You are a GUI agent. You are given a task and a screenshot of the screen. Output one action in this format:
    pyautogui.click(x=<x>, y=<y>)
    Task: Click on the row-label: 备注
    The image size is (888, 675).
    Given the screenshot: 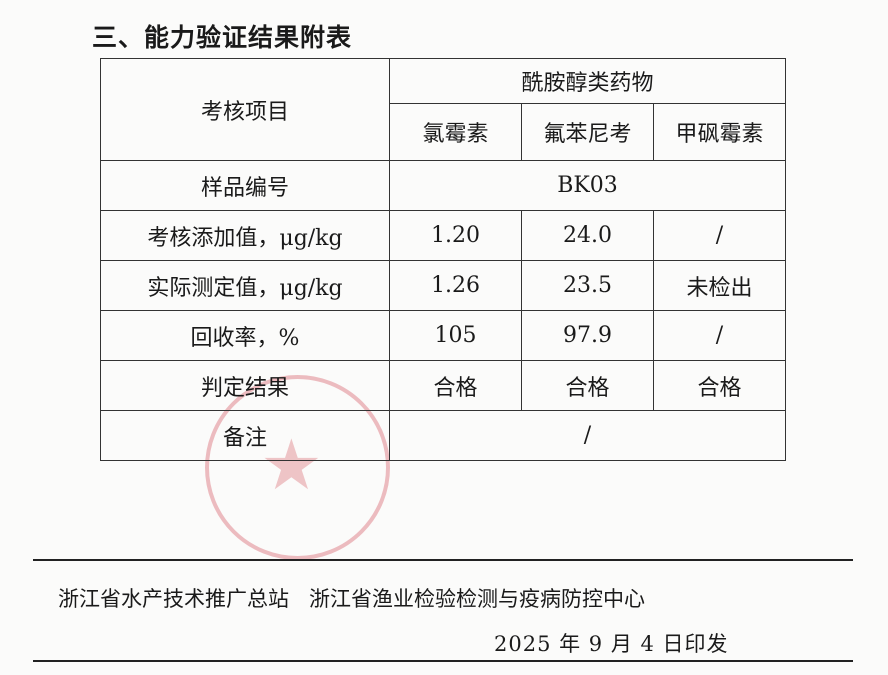 What is the action you would take?
    pyautogui.click(x=245, y=435)
    